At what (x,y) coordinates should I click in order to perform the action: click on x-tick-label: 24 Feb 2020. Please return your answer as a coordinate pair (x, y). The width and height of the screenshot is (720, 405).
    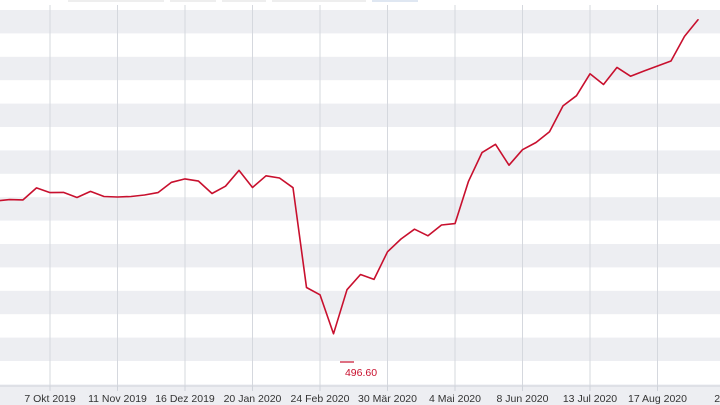
    Looking at the image, I should click on (320, 399).